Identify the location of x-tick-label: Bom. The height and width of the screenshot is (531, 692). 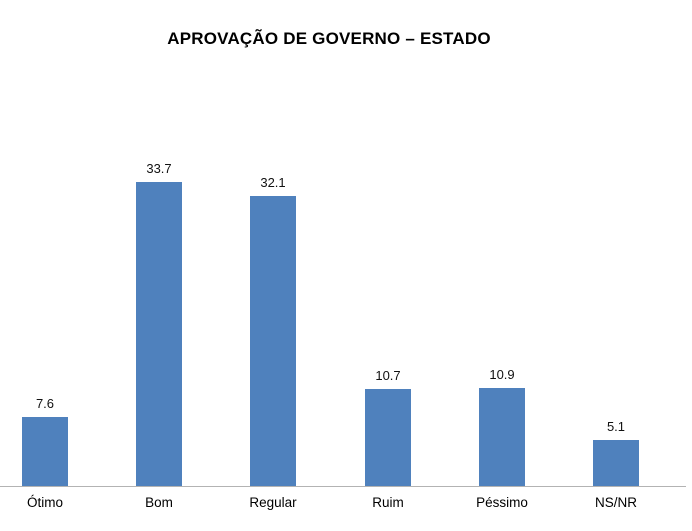
(159, 502).